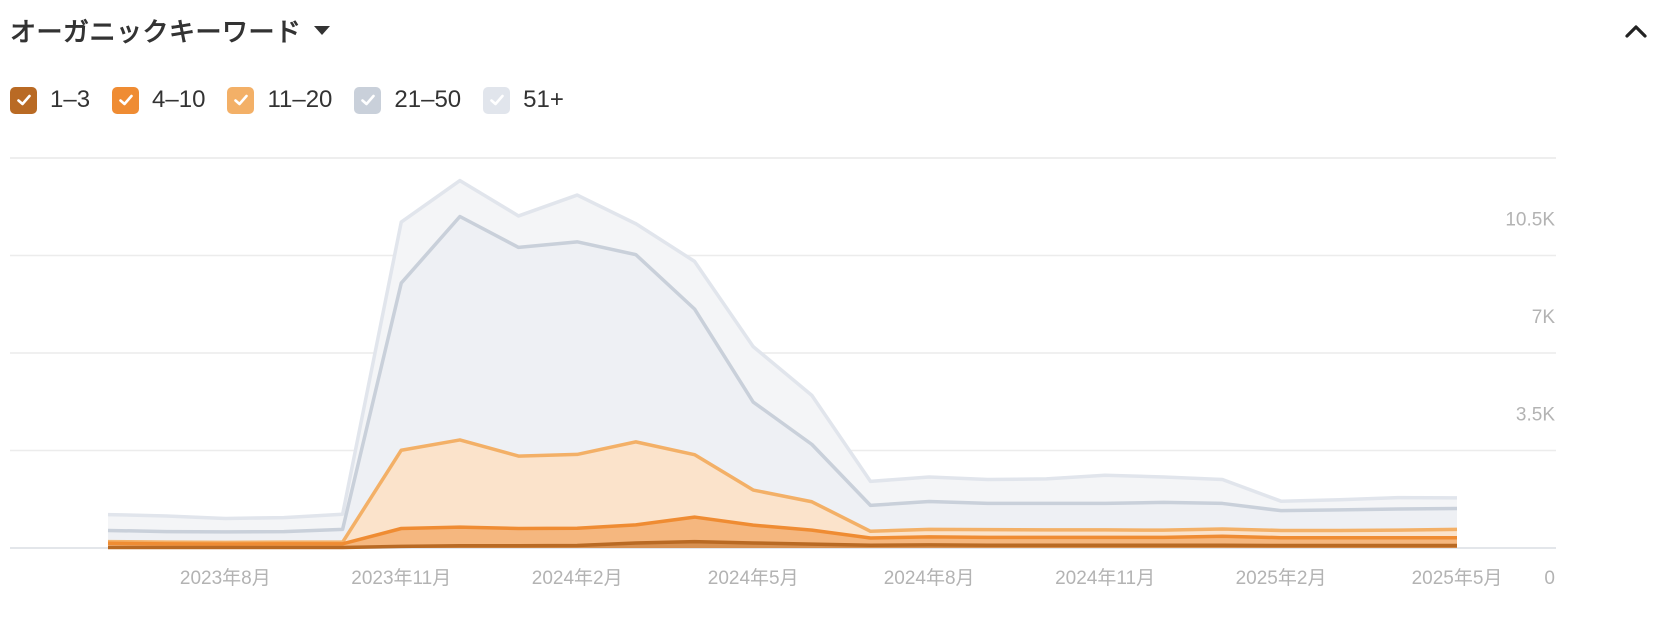 Image resolution: width=1666 pixels, height=644 pixels. Describe the element at coordinates (70, 99) in the screenshot. I see `legend-label: 1–3` at that location.